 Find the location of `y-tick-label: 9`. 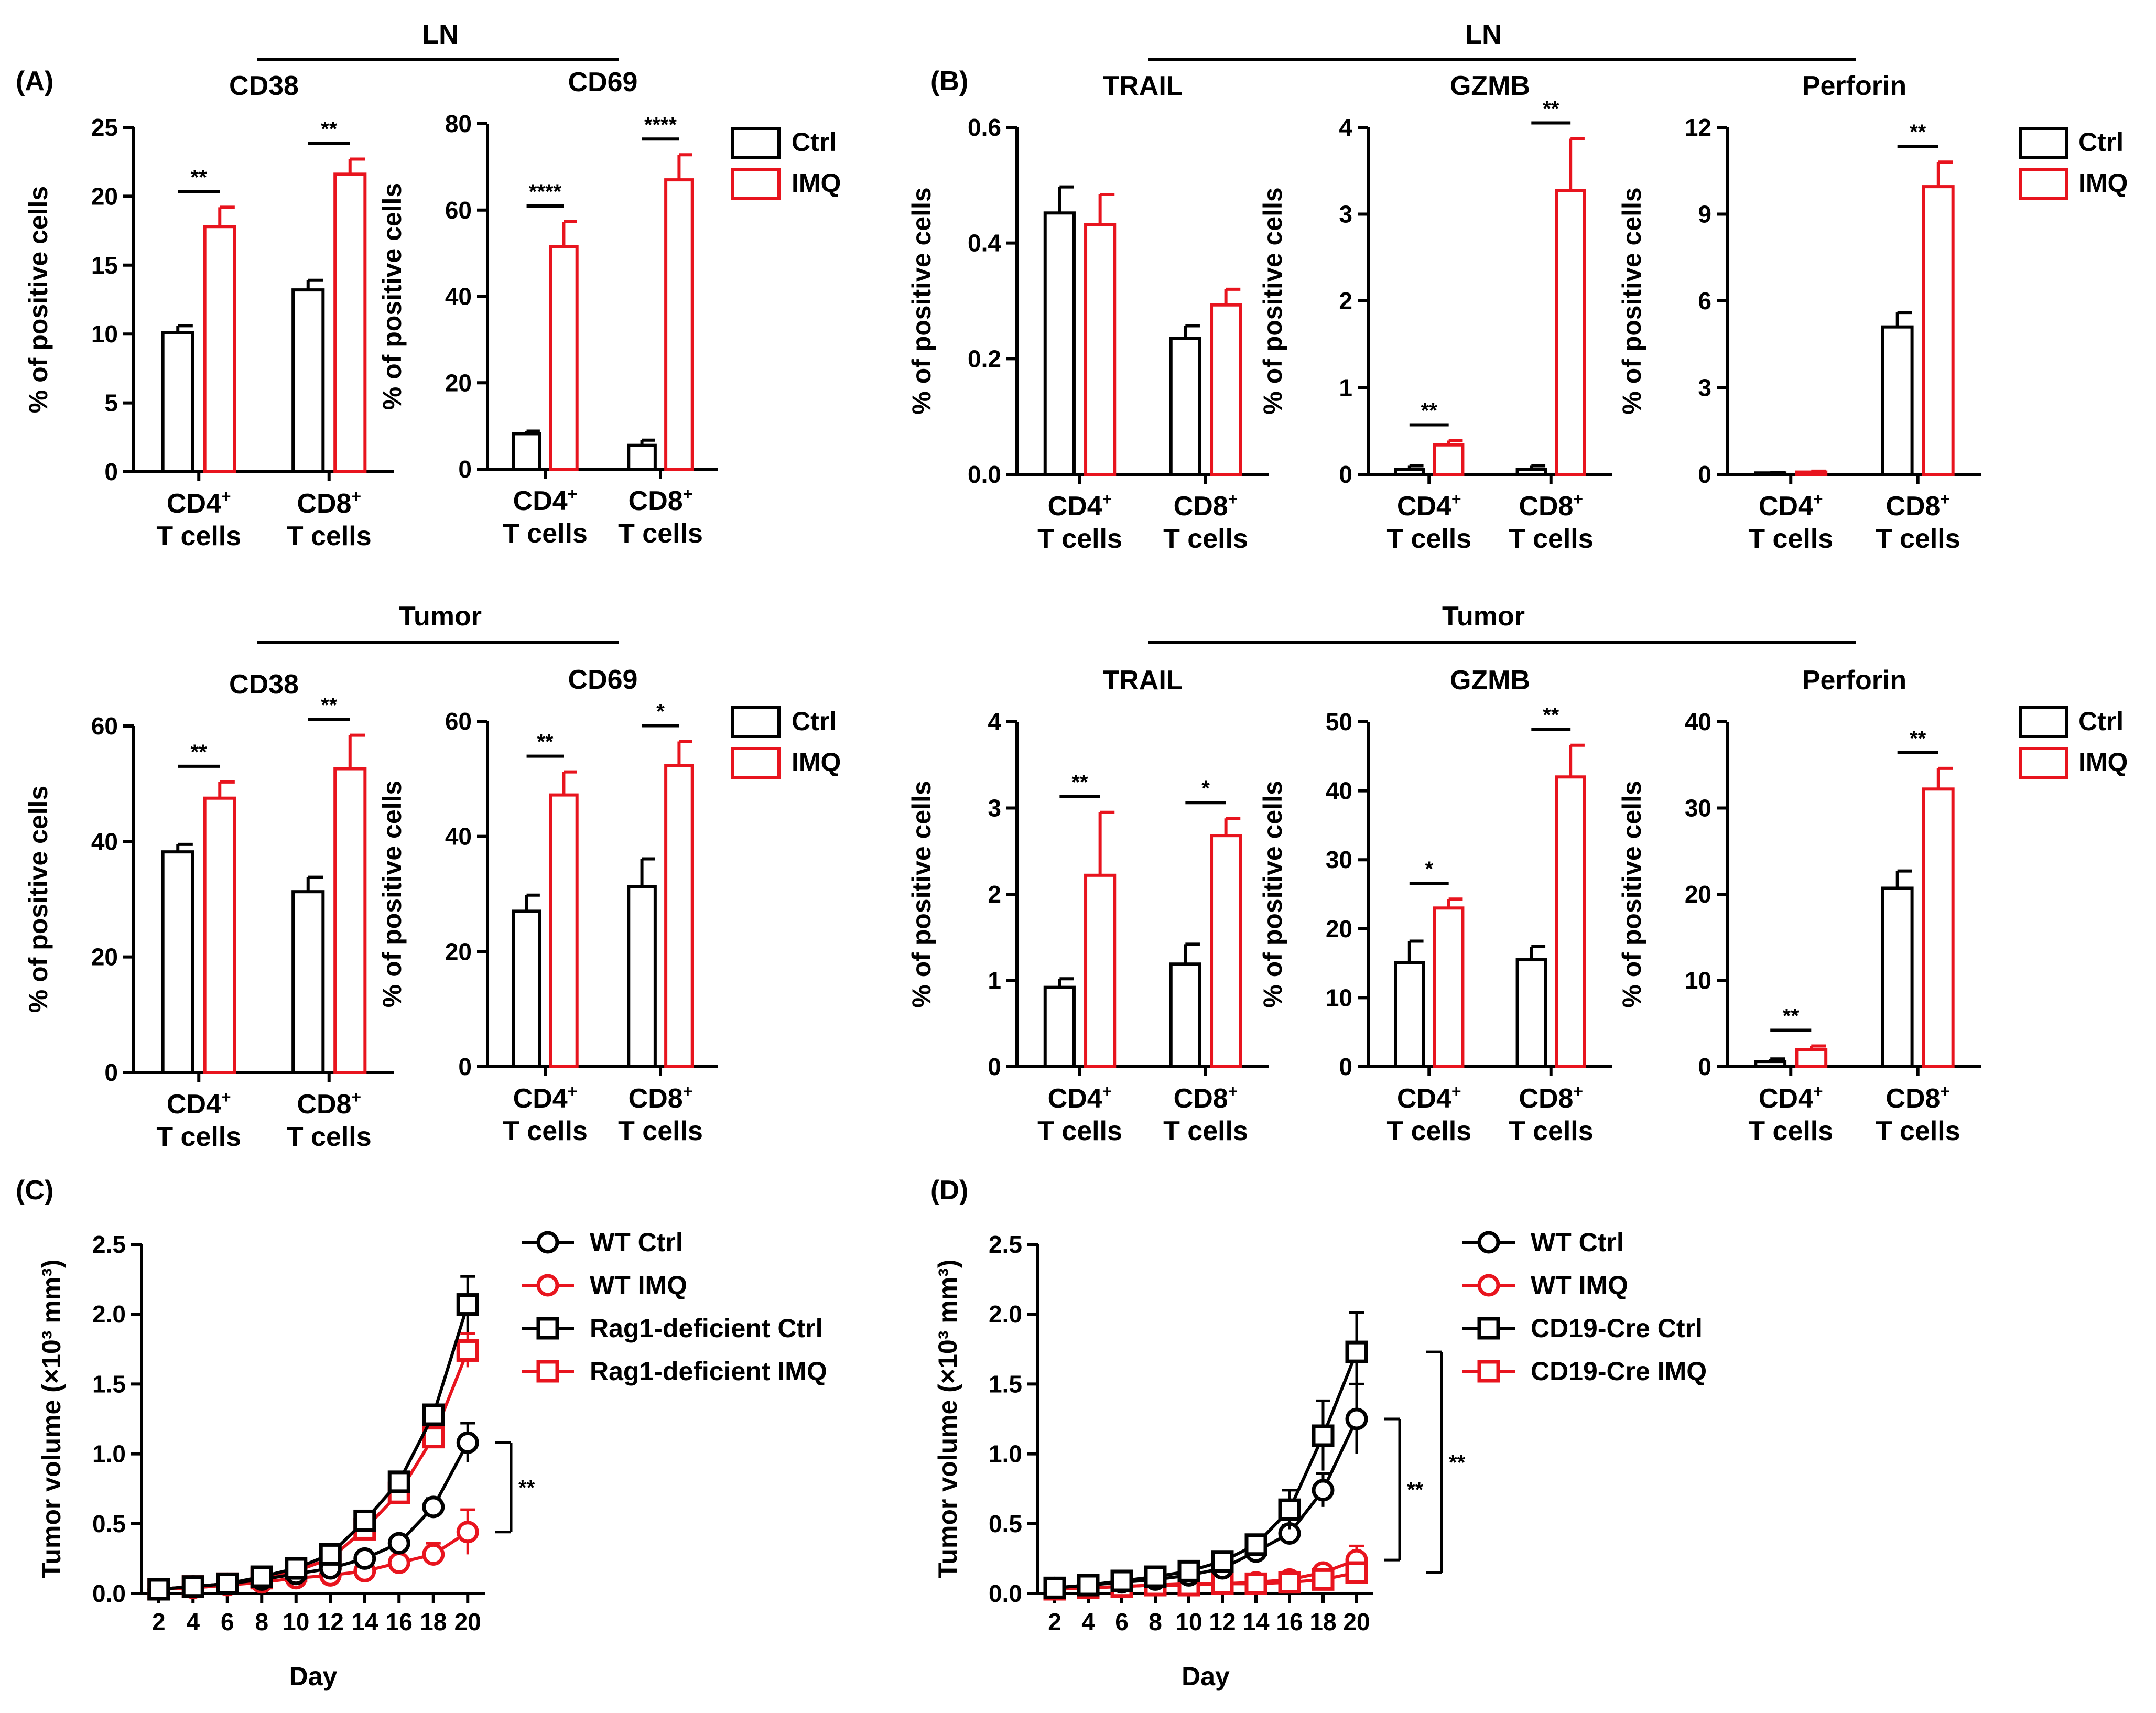

y-tick-label: 9 is located at coordinates (1704, 215).